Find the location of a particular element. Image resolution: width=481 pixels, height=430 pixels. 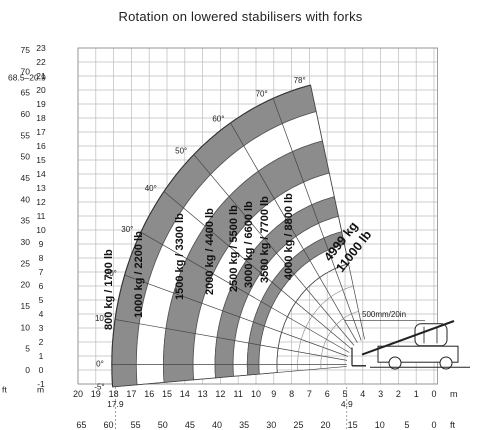

x-m-tick: 8 is located at coordinates (291, 394).